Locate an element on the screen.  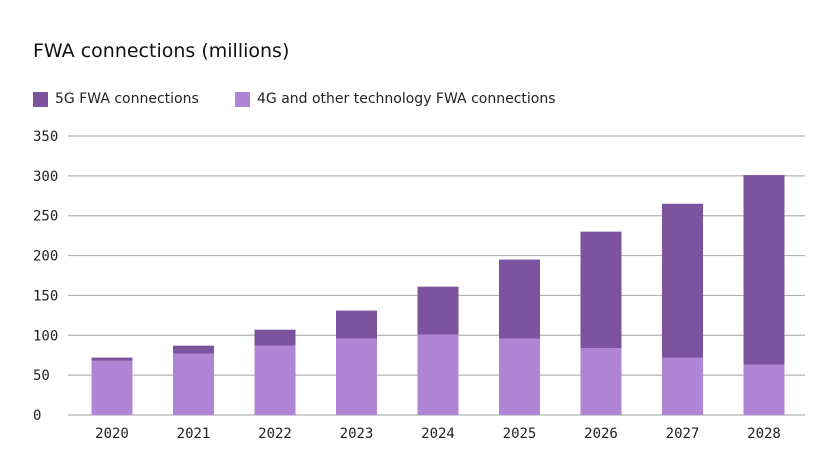
x-tick-label: 2025 is located at coordinates (520, 434).